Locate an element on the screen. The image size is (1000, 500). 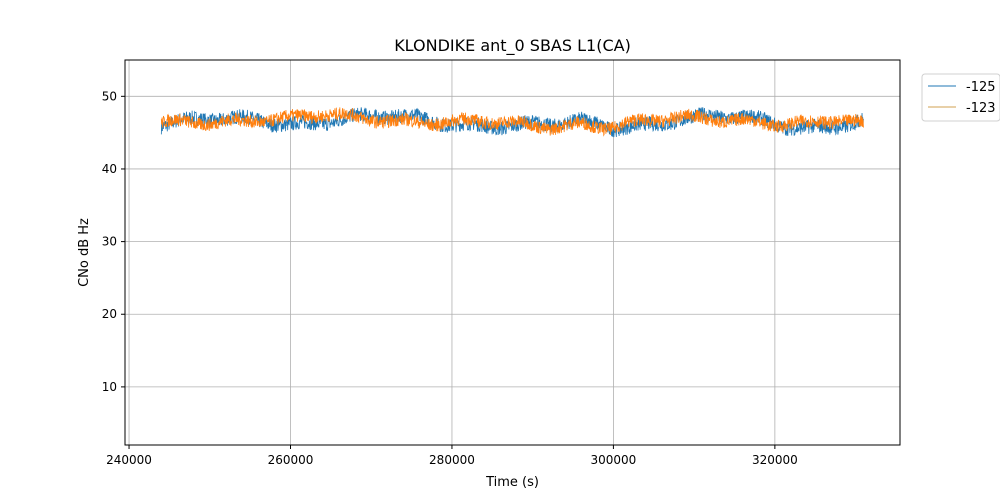
legend-label: -123 is located at coordinates (981, 108).